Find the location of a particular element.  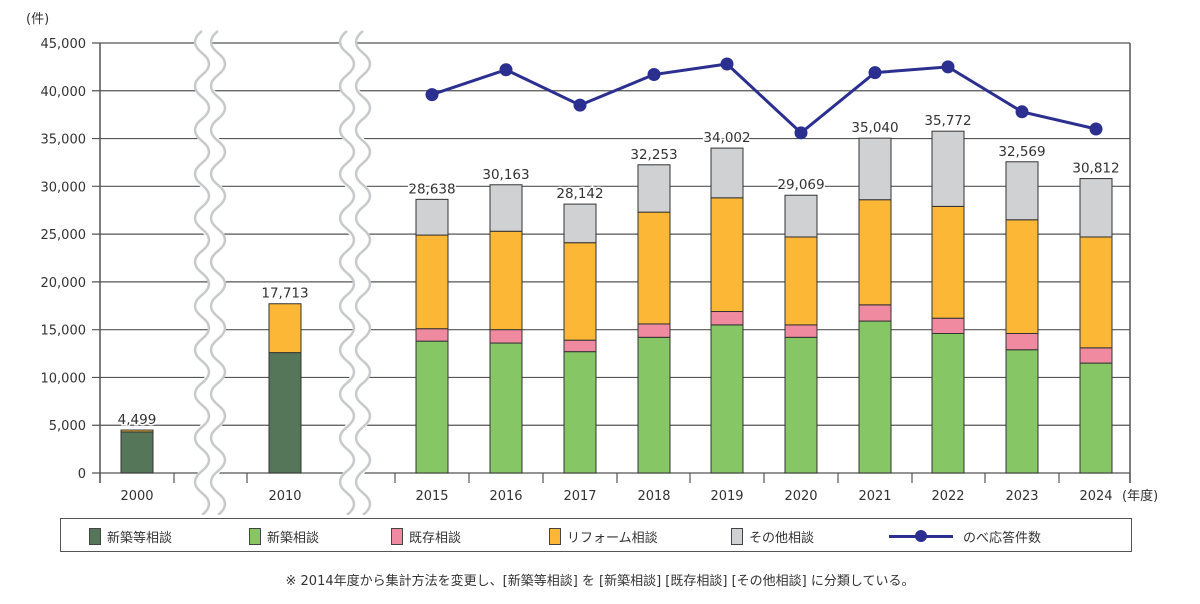

legend-item: 既存相談 is located at coordinates (426, 536).